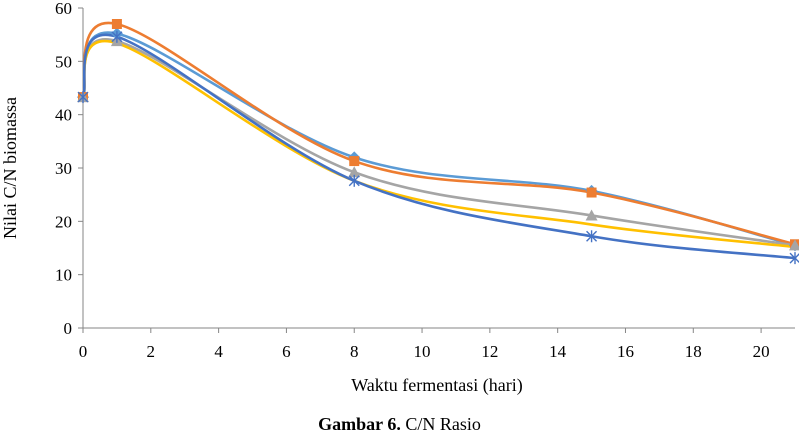 The width and height of the screenshot is (799, 446). I want to click on x-tick-label: 16, so click(625, 351).